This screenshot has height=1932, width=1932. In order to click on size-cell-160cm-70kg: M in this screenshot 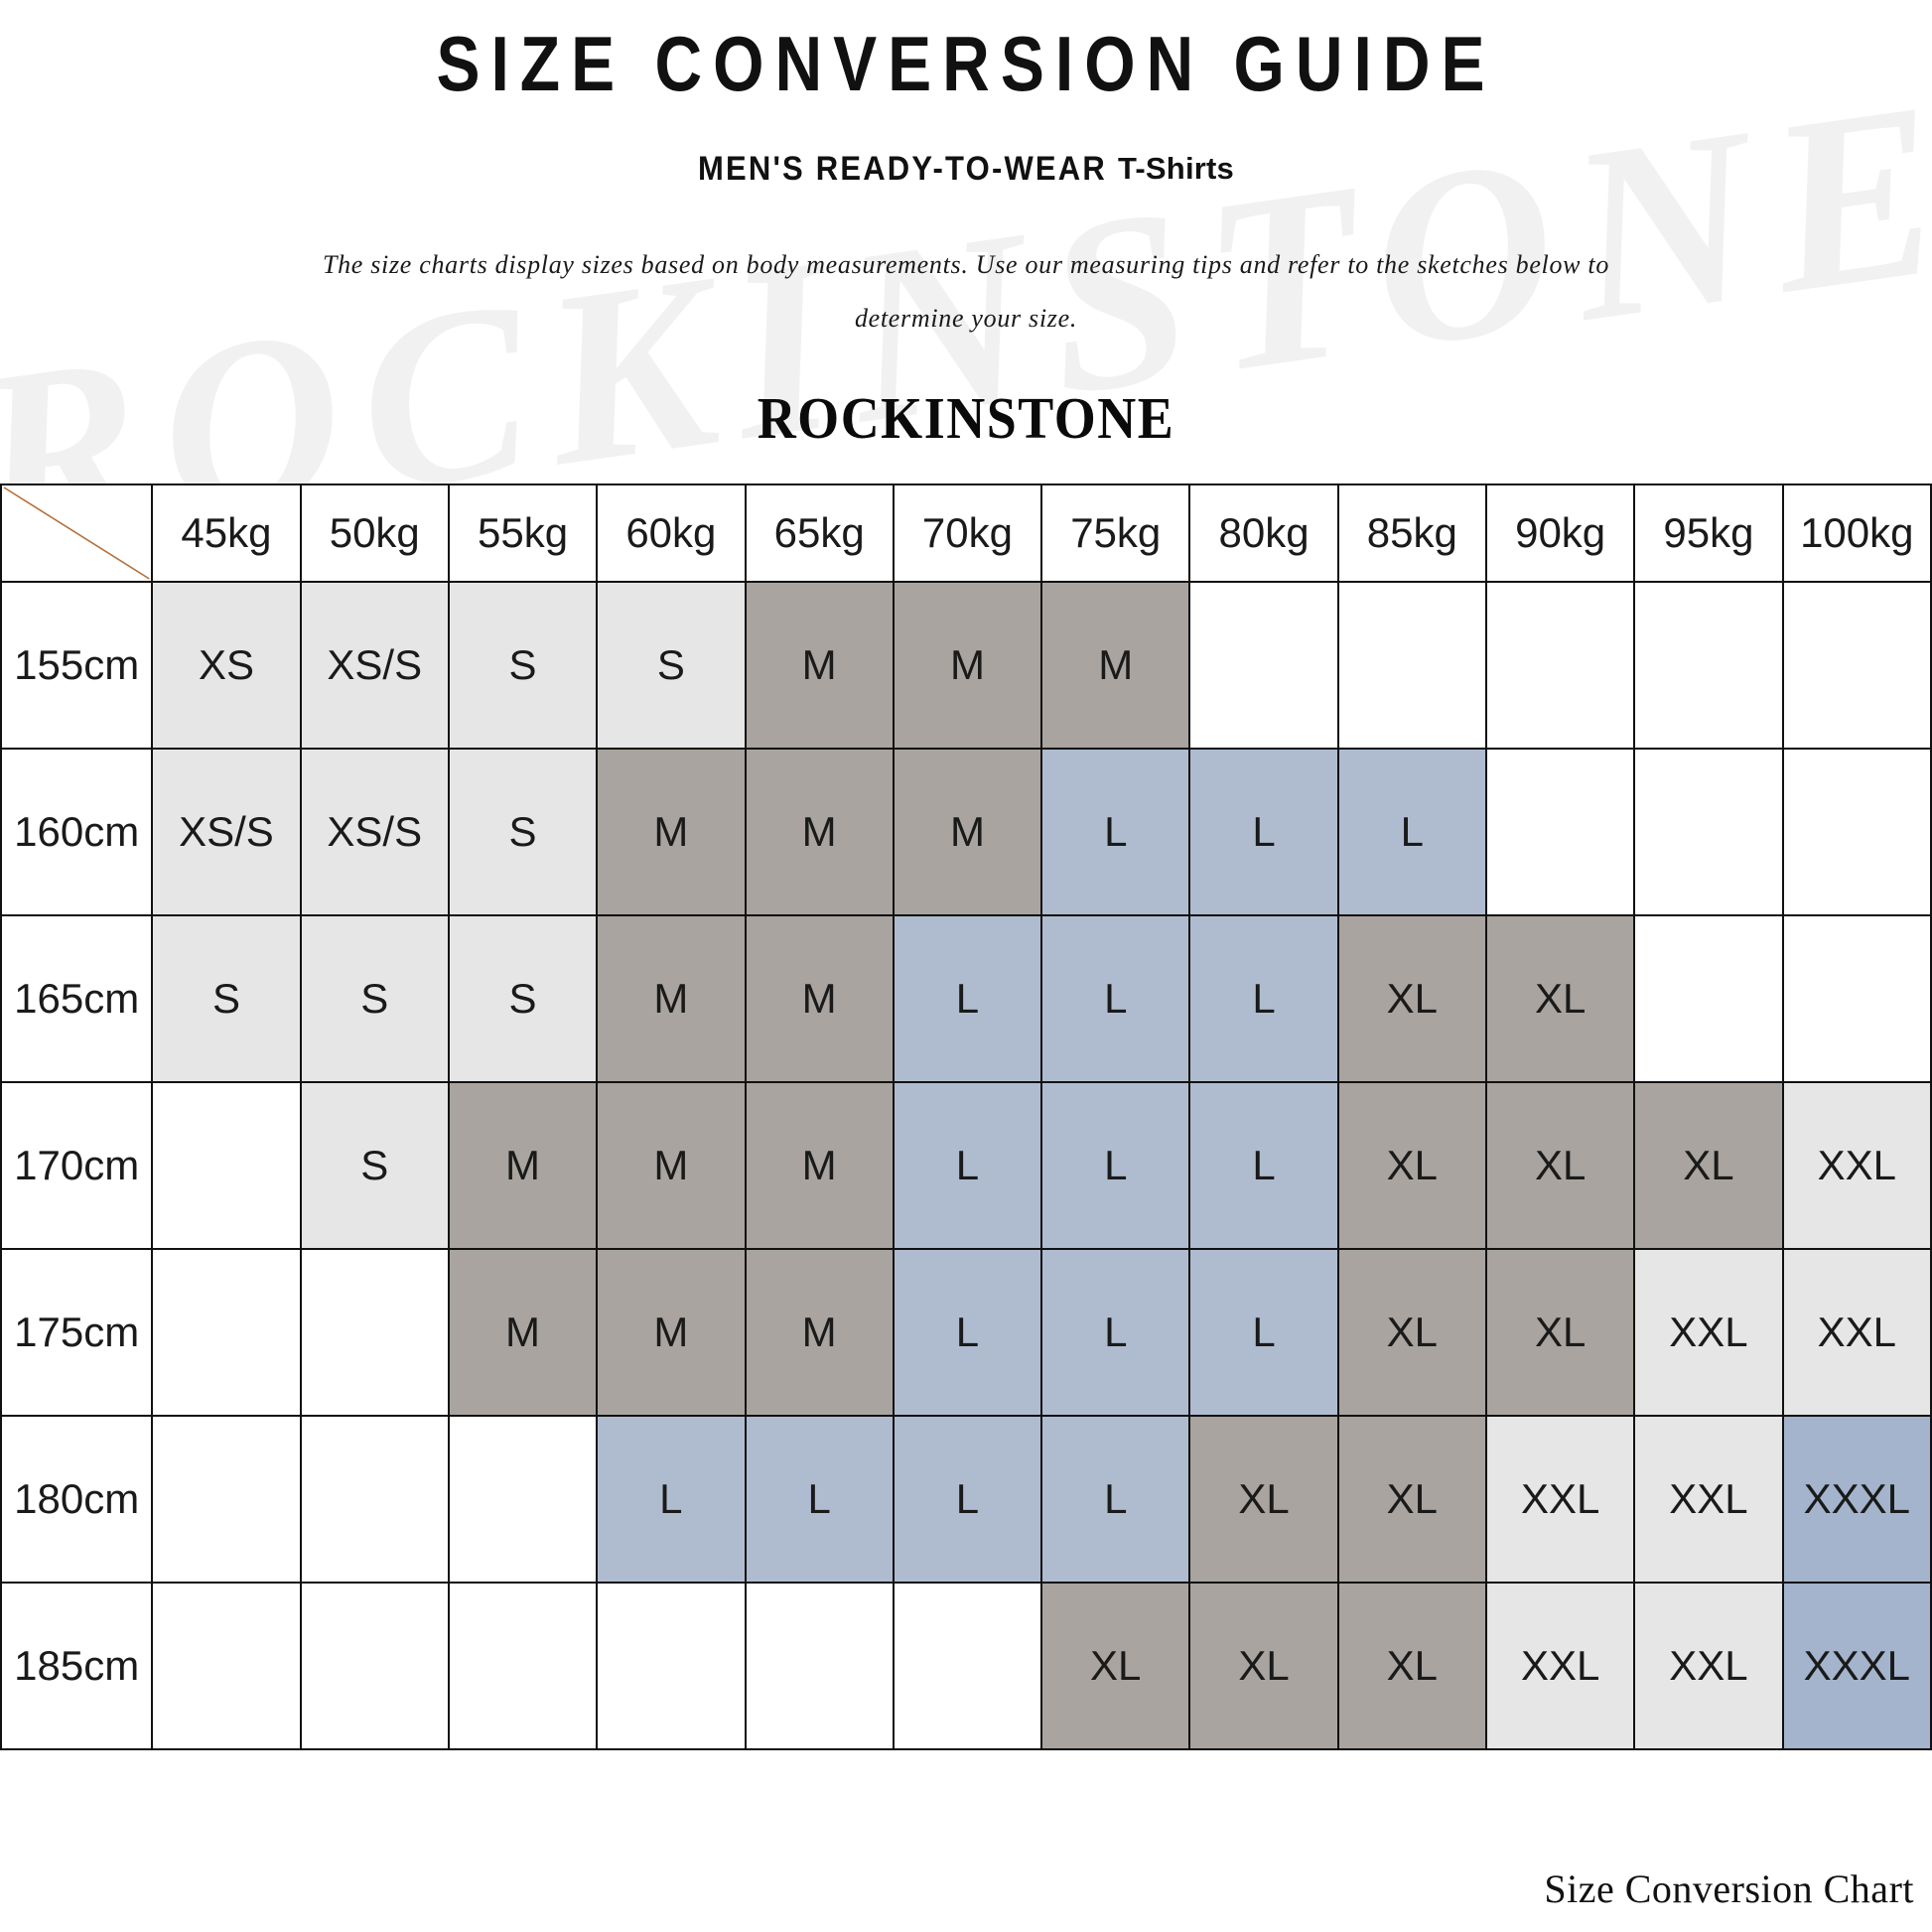, I will do `click(967, 832)`.